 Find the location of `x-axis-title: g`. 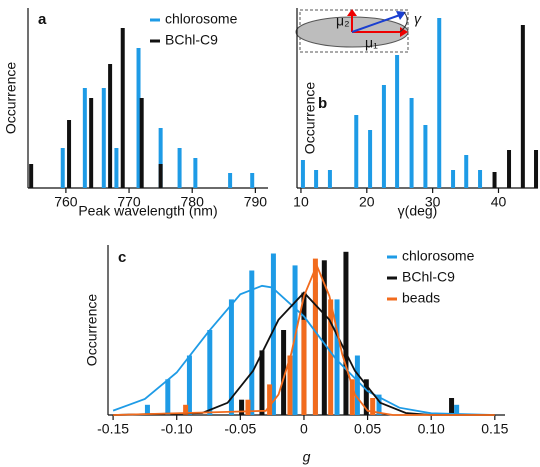

x-axis-title: g is located at coordinates (307, 457).